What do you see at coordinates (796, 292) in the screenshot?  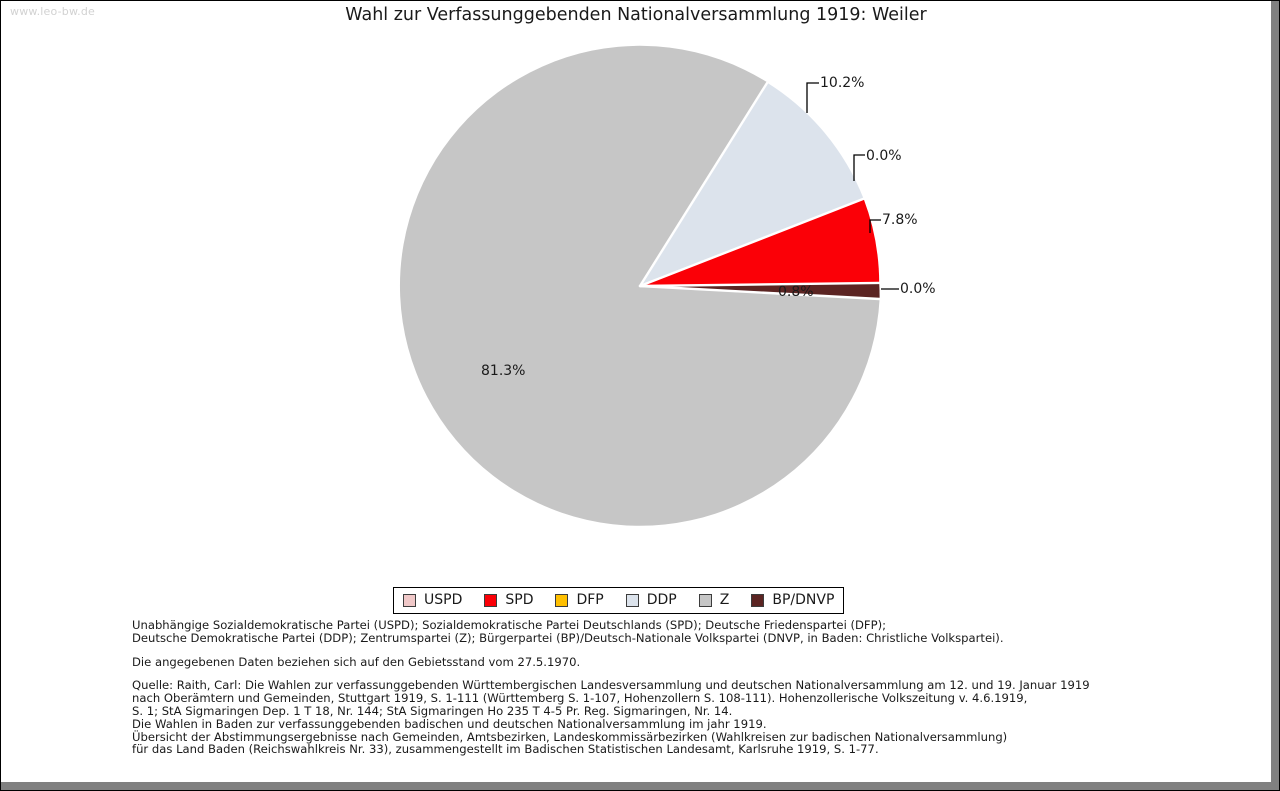 I see `slice-label-bp-dnvp: 0.8%` at bounding box center [796, 292].